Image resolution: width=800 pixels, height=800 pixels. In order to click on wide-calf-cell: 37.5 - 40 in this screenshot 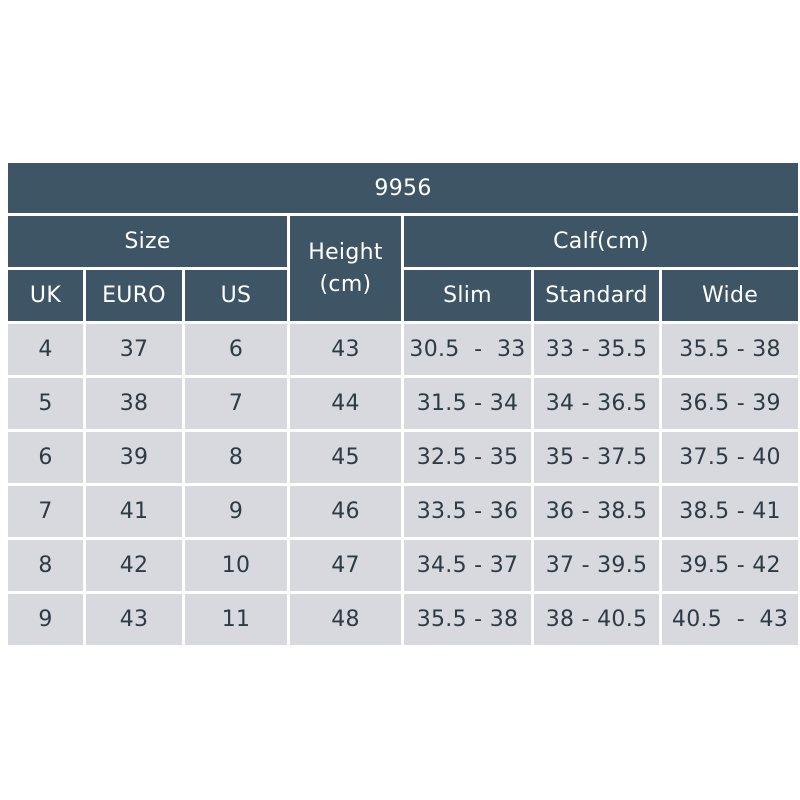, I will do `click(730, 457)`.